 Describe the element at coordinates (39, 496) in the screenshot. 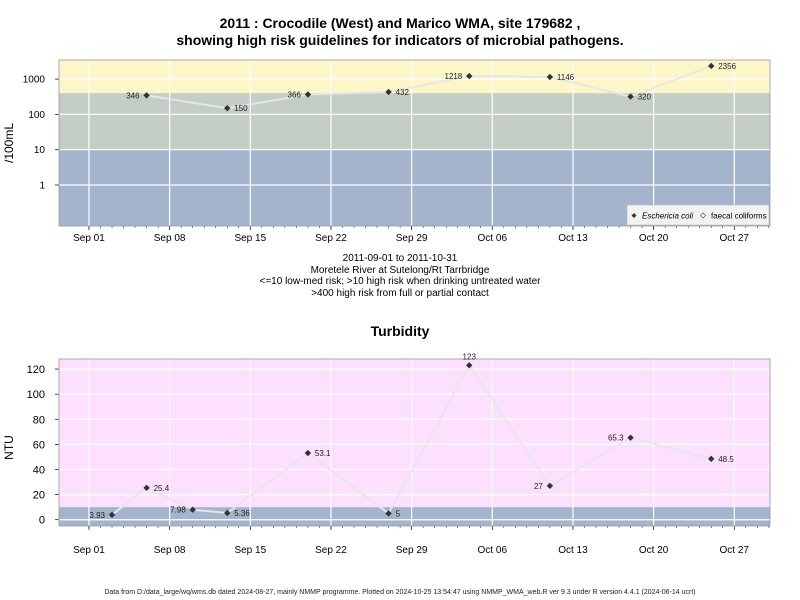

I see `tick-label-y: 20` at that location.